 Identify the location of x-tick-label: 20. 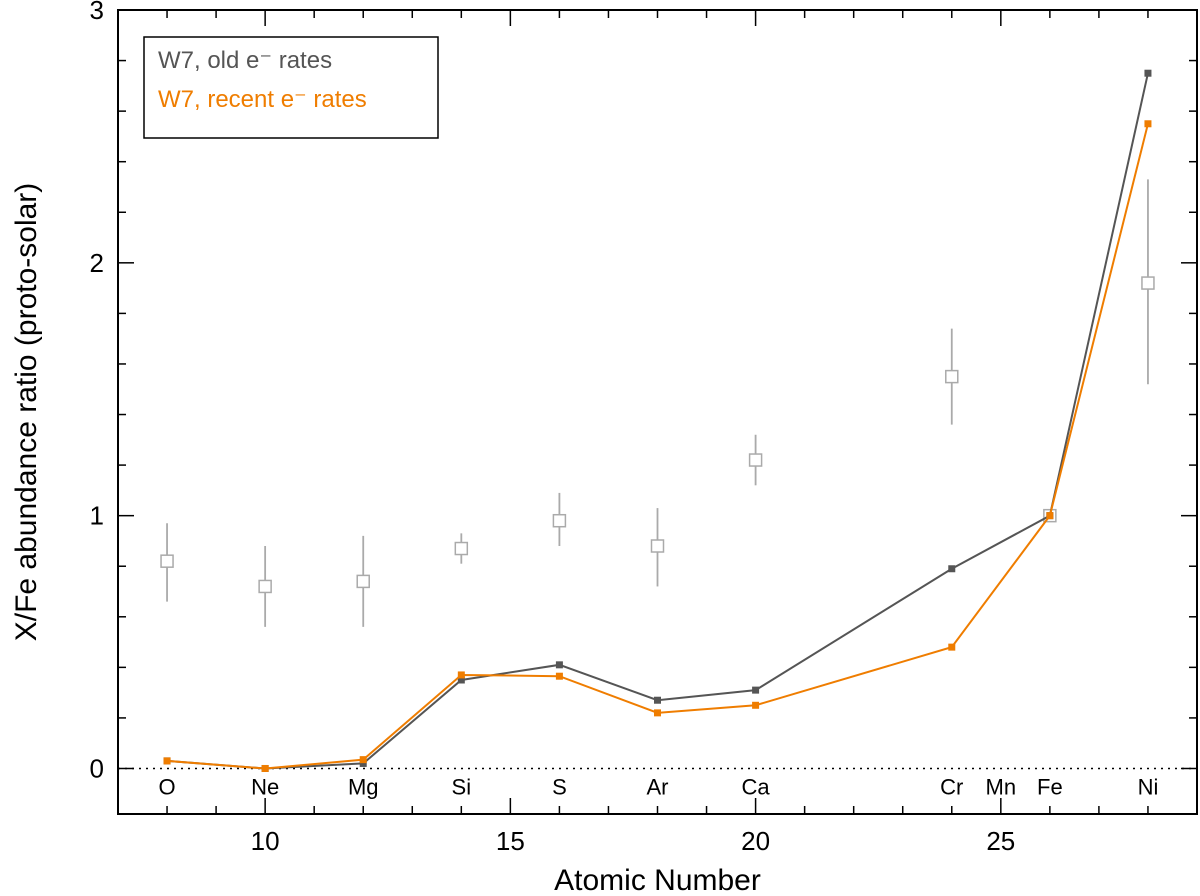
(755, 841).